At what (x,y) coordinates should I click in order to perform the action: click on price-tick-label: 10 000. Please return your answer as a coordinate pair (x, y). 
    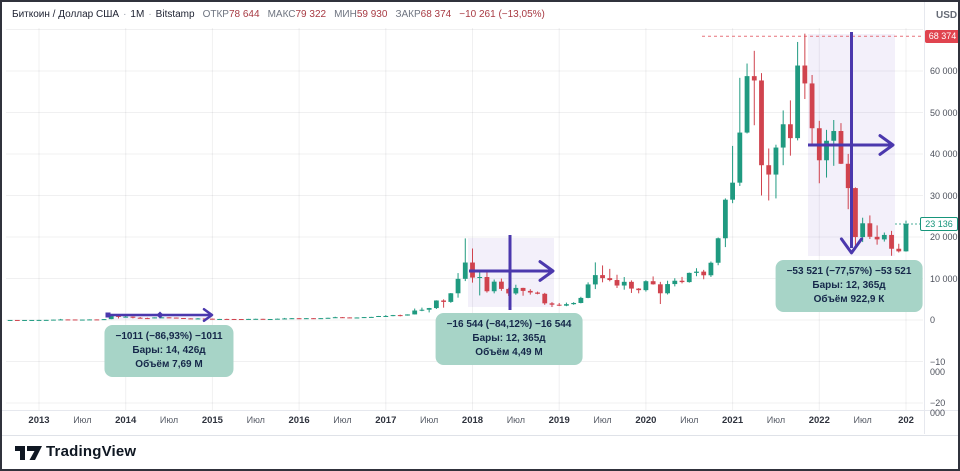
    Looking at the image, I should click on (944, 278).